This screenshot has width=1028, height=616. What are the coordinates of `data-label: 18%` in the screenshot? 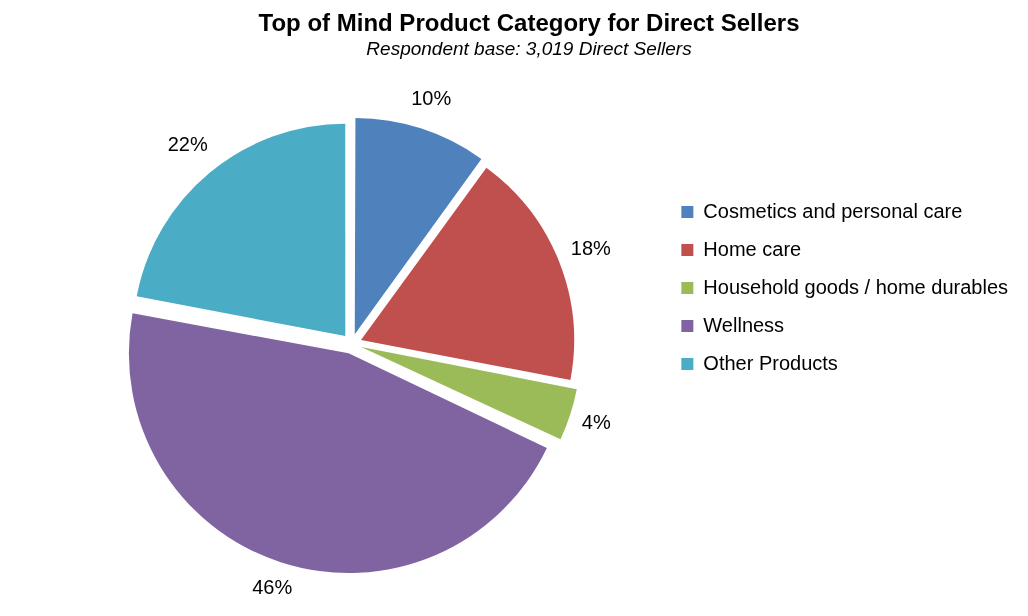 It's located at (591, 247).